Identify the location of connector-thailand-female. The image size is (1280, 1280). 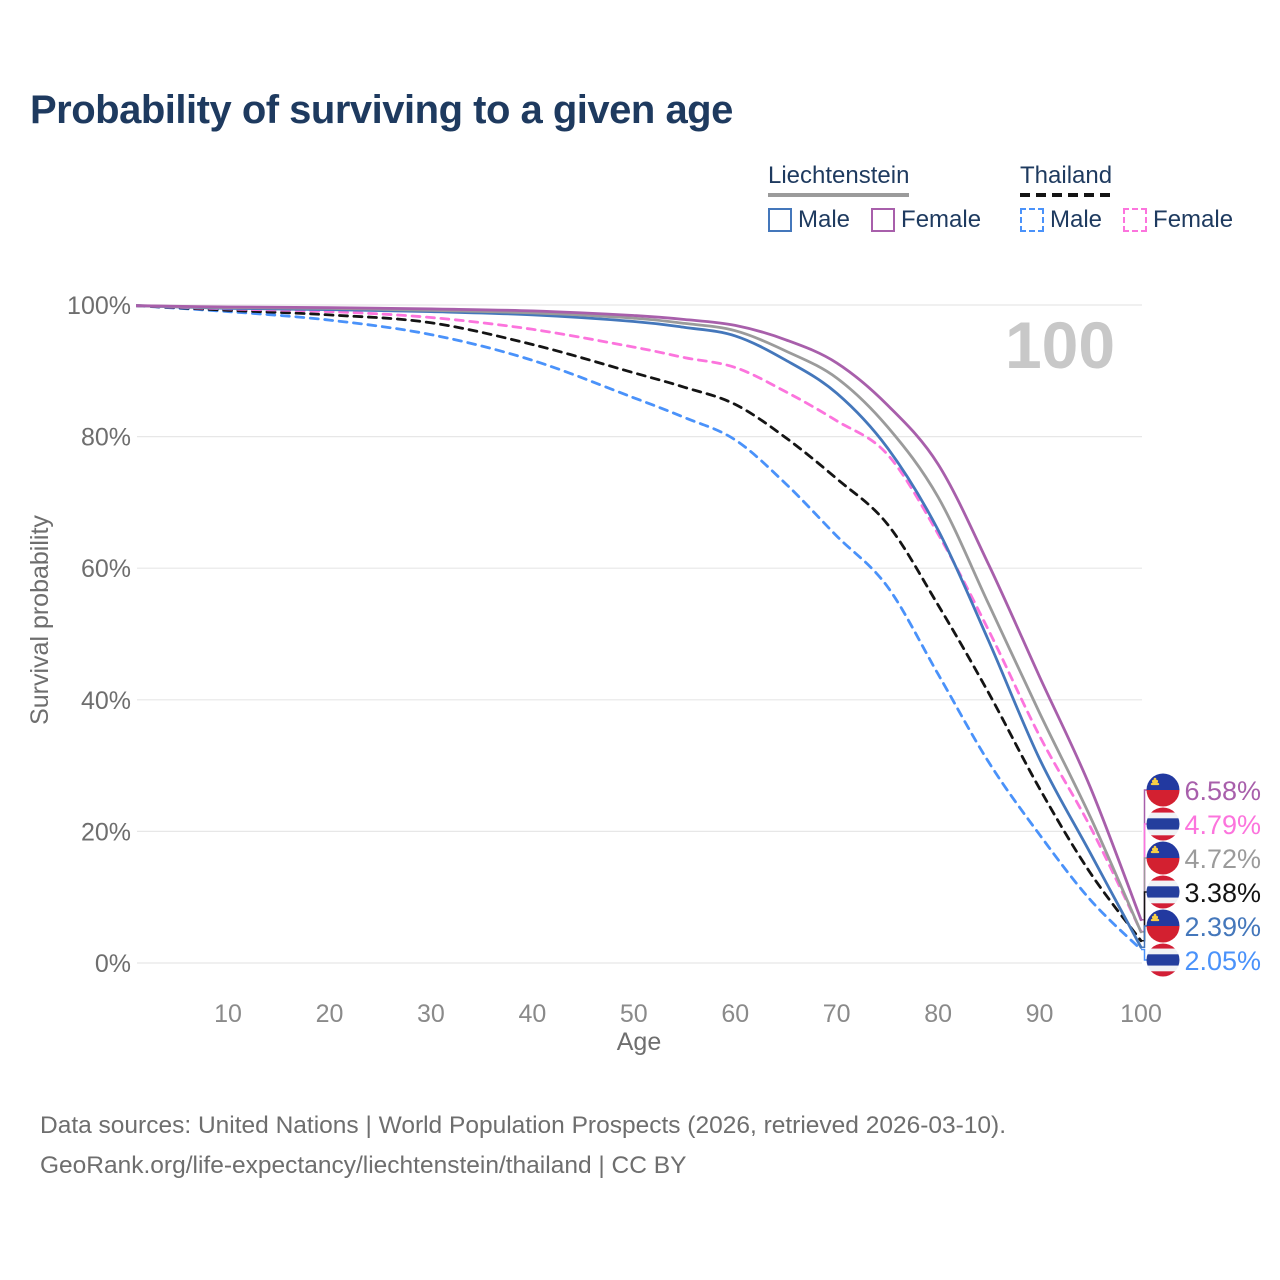
(1145, 878).